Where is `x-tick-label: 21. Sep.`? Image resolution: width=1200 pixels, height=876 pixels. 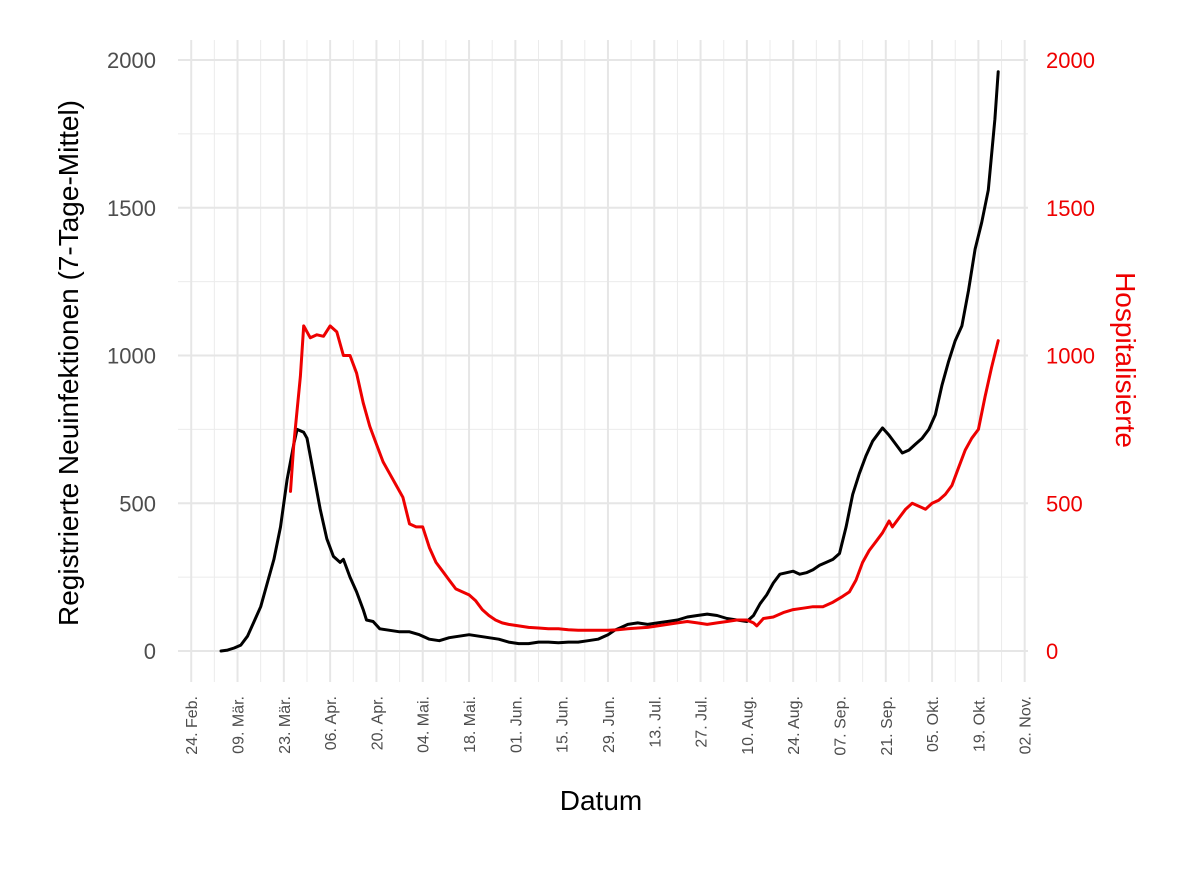 x-tick-label: 21. Sep. is located at coordinates (887, 726).